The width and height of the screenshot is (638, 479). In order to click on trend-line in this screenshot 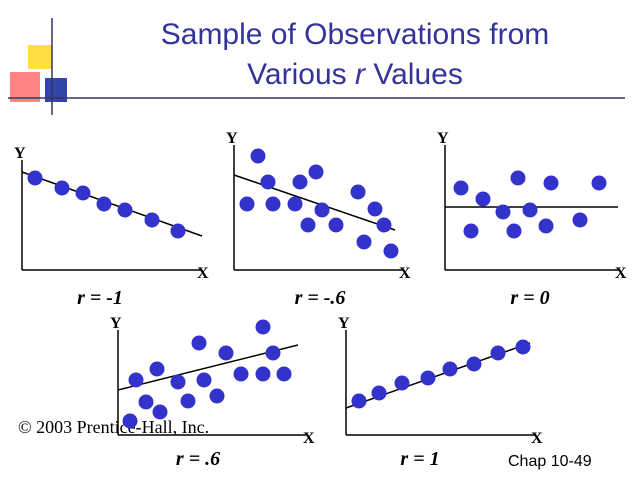, I will do `click(112, 204)`.